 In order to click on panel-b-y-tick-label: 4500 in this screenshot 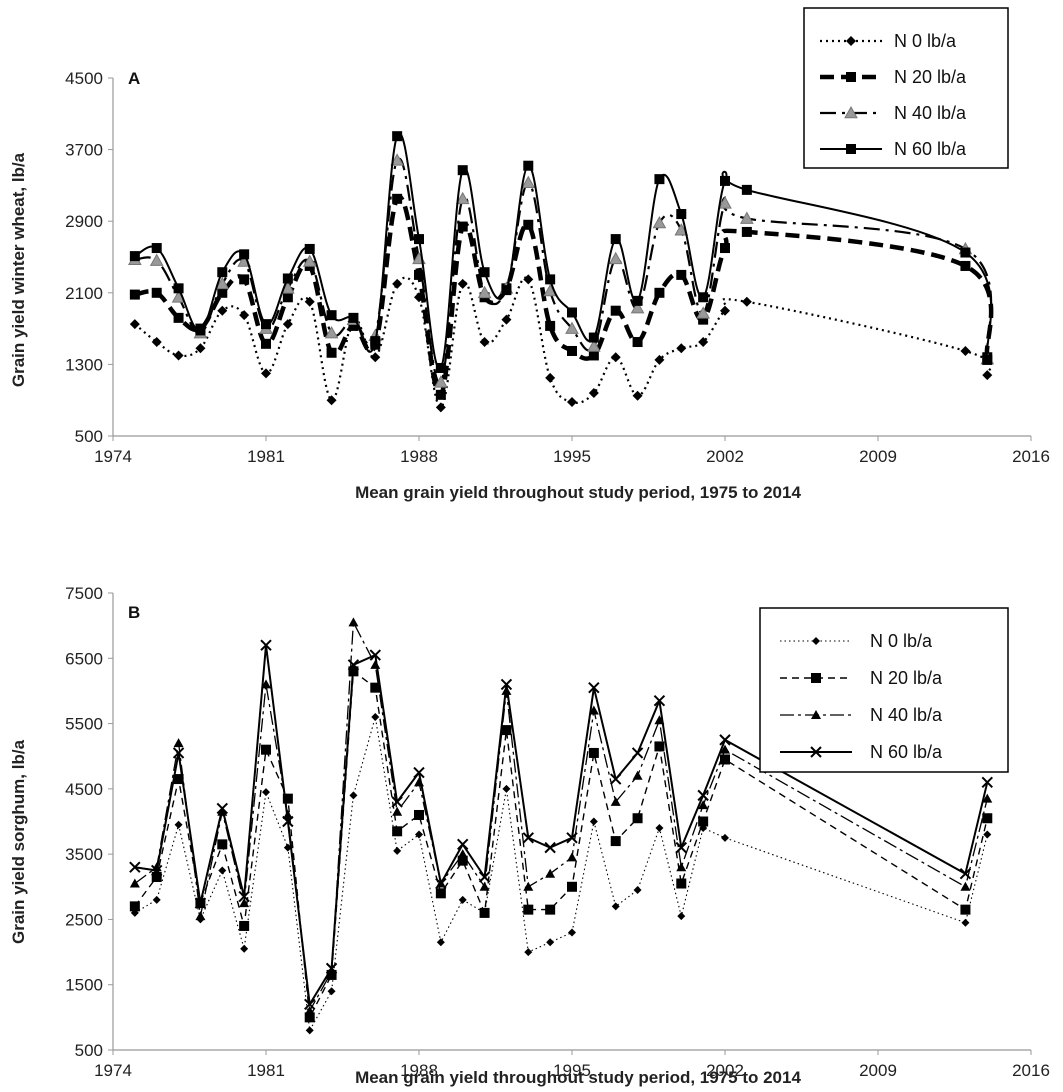, I will do `click(84, 789)`.